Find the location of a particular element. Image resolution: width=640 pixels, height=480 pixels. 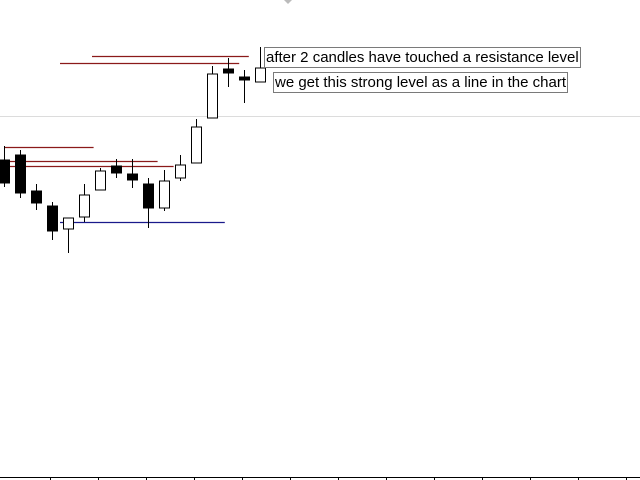

level-lines is located at coordinates (124, 139).